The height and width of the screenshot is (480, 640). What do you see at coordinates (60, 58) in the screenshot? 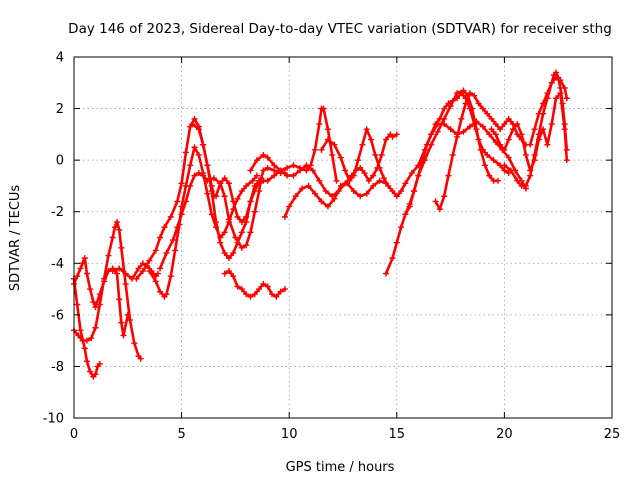
I see `y-tick-label: 4` at bounding box center [60, 58].